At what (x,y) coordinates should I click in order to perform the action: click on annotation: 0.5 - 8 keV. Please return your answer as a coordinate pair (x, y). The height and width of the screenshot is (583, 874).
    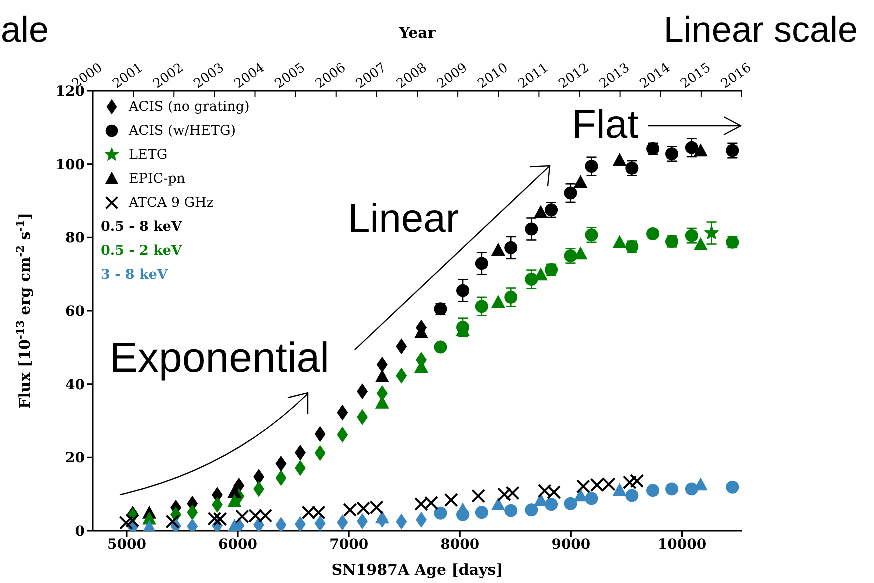
    Looking at the image, I should click on (142, 227).